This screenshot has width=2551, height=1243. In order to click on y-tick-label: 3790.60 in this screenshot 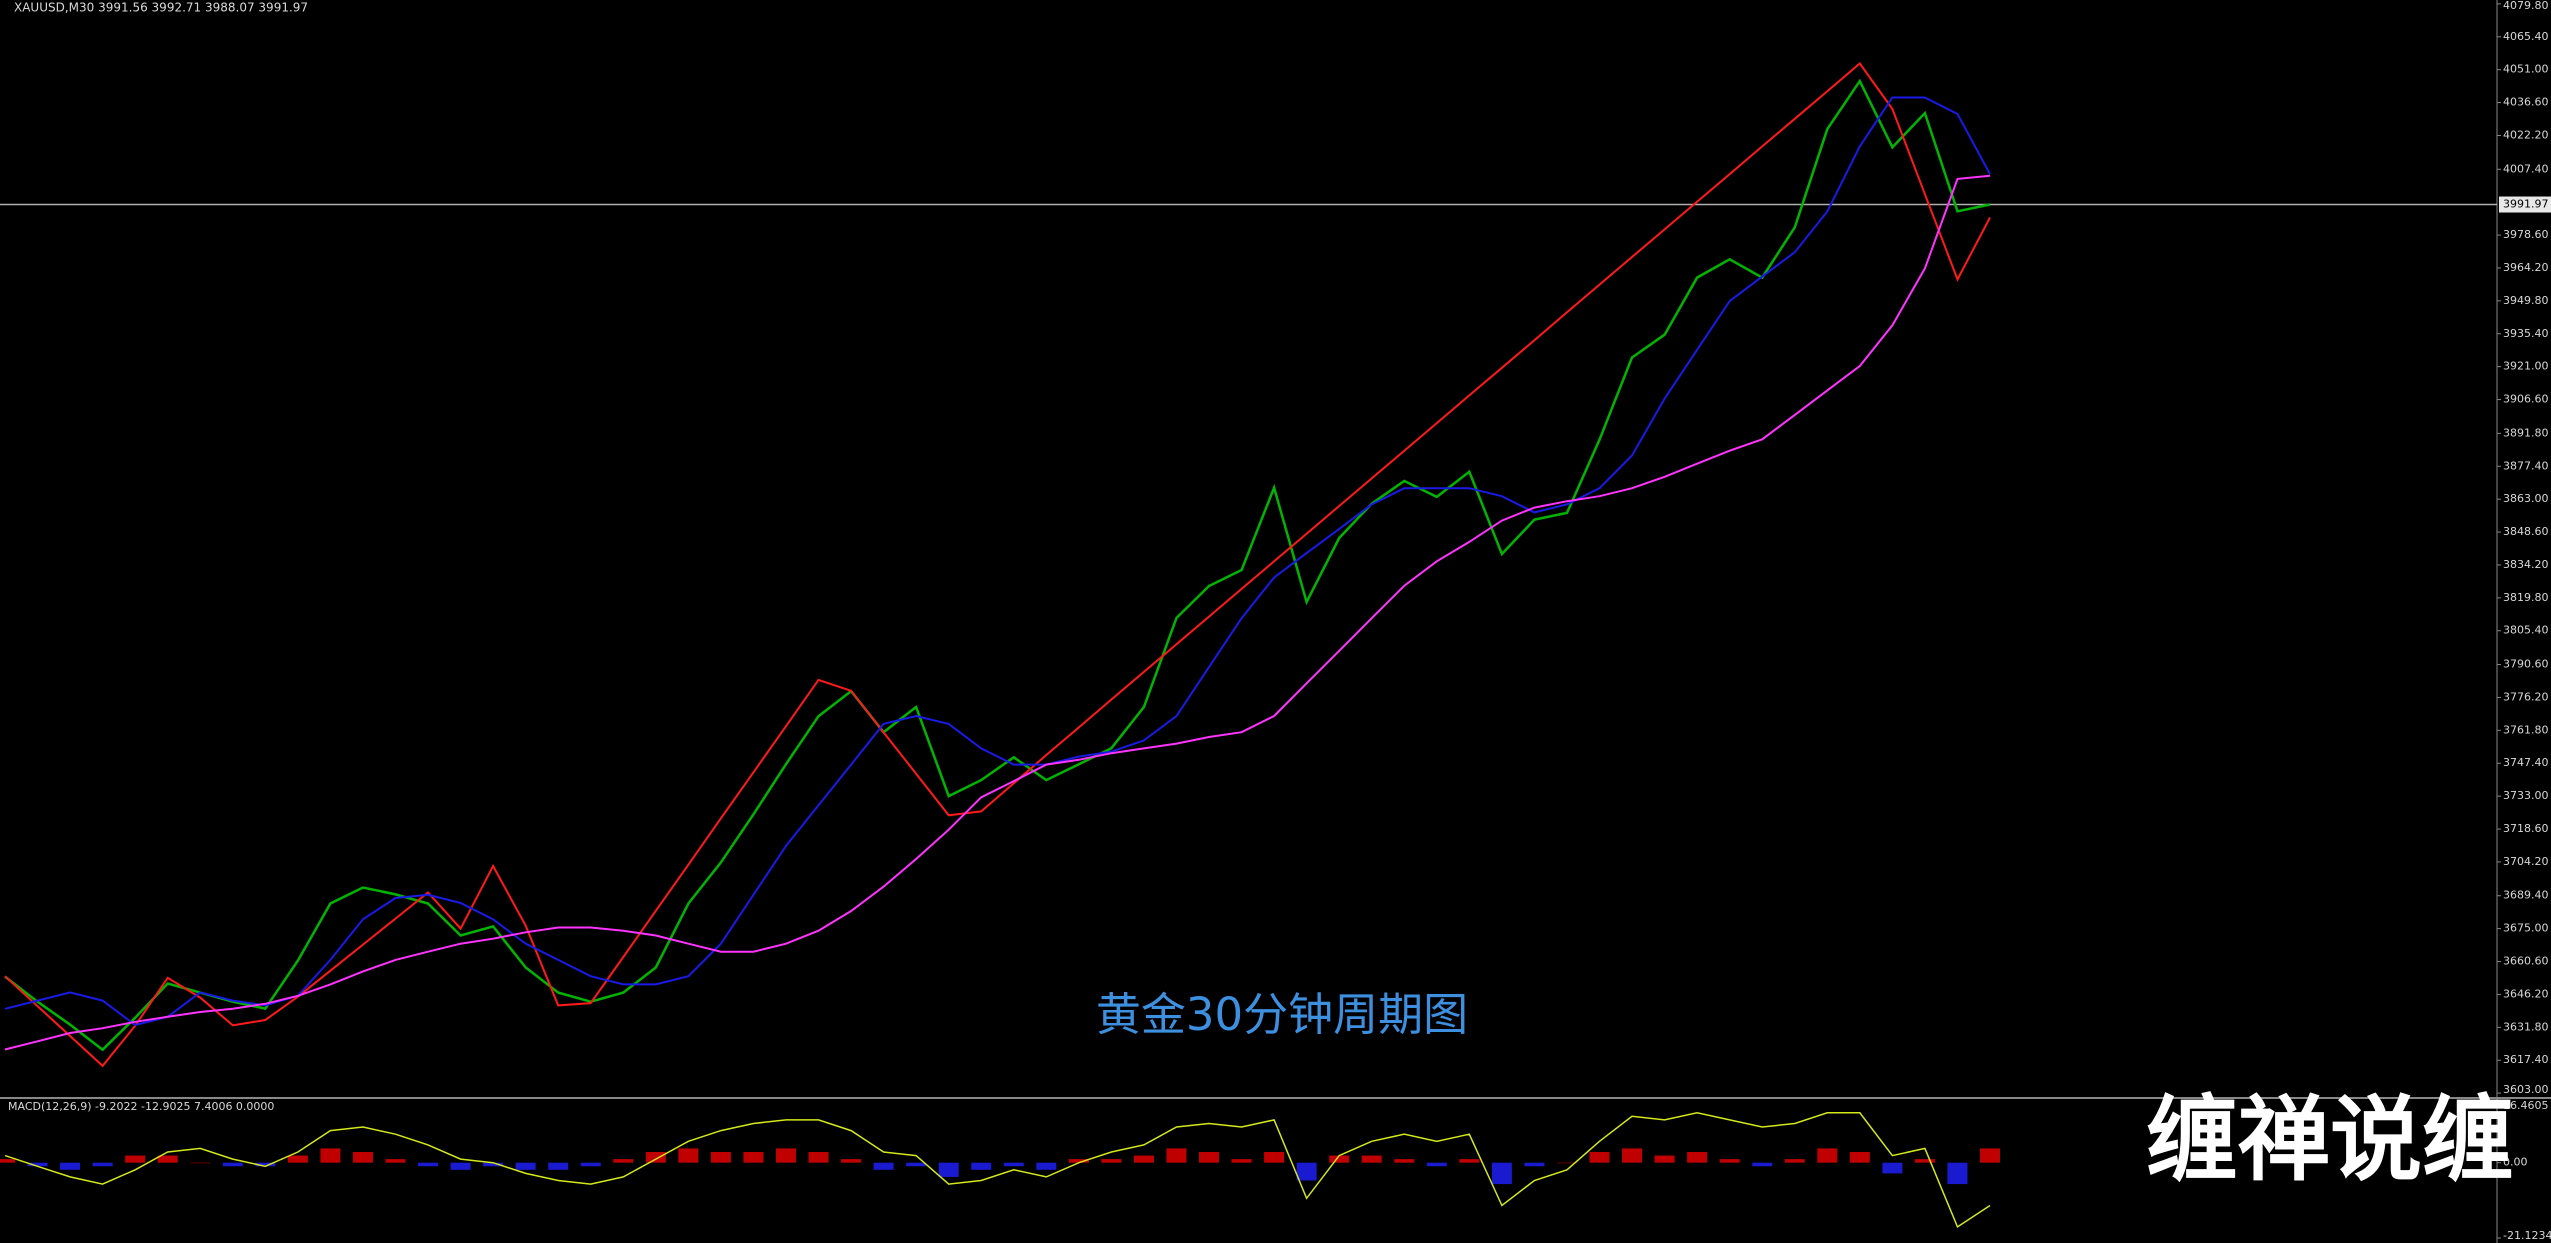, I will do `click(2526, 664)`.